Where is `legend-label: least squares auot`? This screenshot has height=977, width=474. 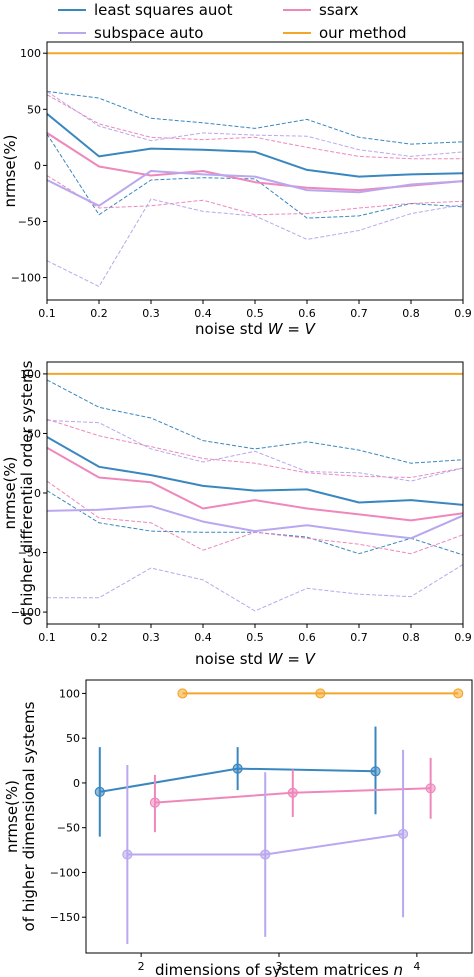
legend-label: least squares auot is located at coordinates (163, 10).